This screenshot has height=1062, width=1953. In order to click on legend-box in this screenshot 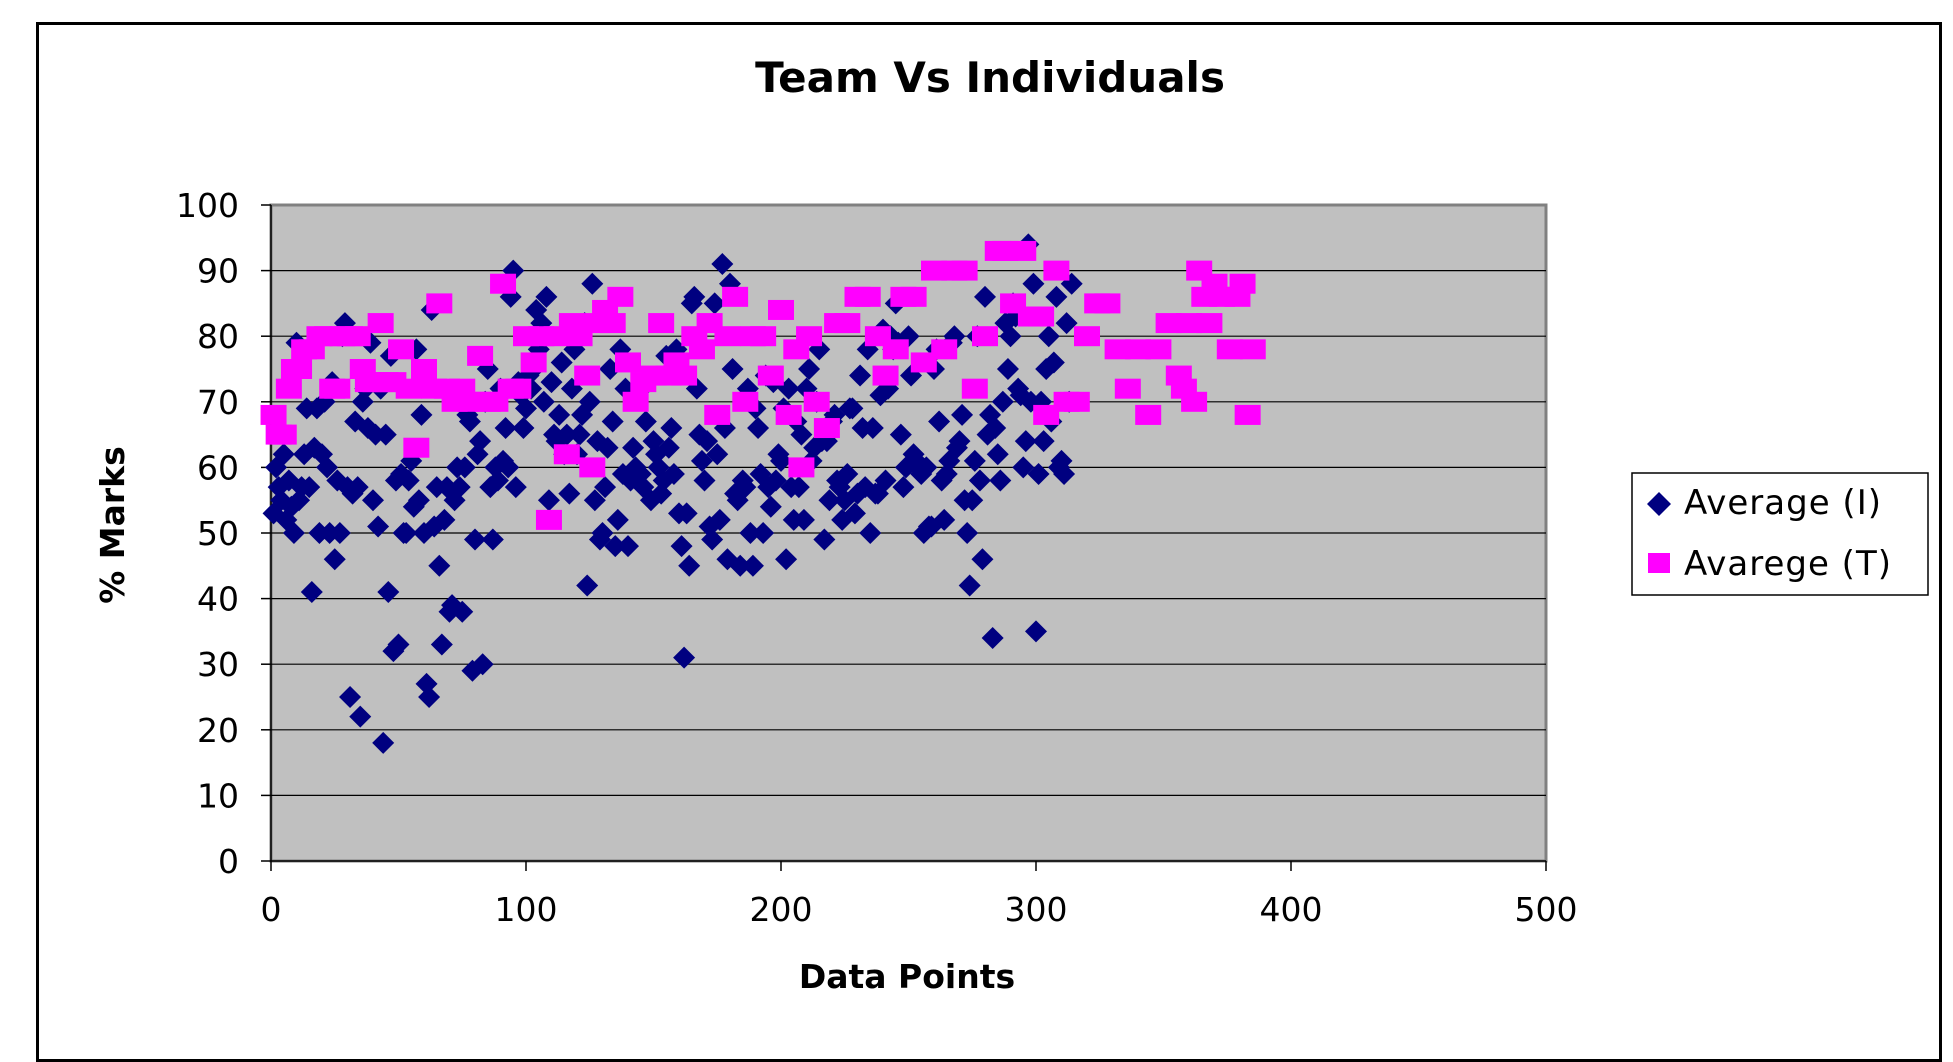, I will do `click(1780, 534)`.